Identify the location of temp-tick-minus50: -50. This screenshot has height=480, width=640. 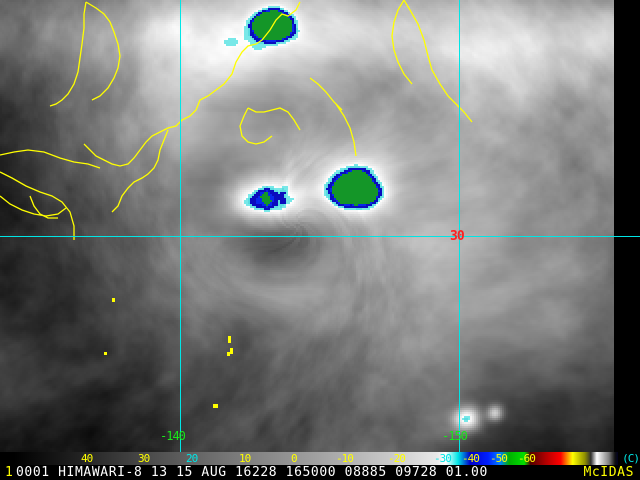
(499, 458).